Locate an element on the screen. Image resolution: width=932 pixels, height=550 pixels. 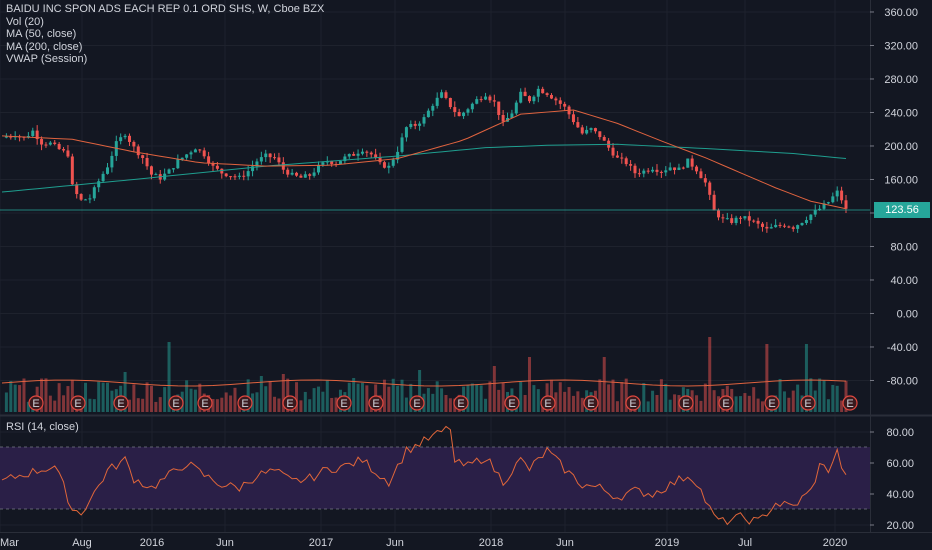
time-axis: Mar Aug 2016 Jun 2017 Jun 2018 Jun 2019 Jul 2020 is located at coordinates (423, 543).